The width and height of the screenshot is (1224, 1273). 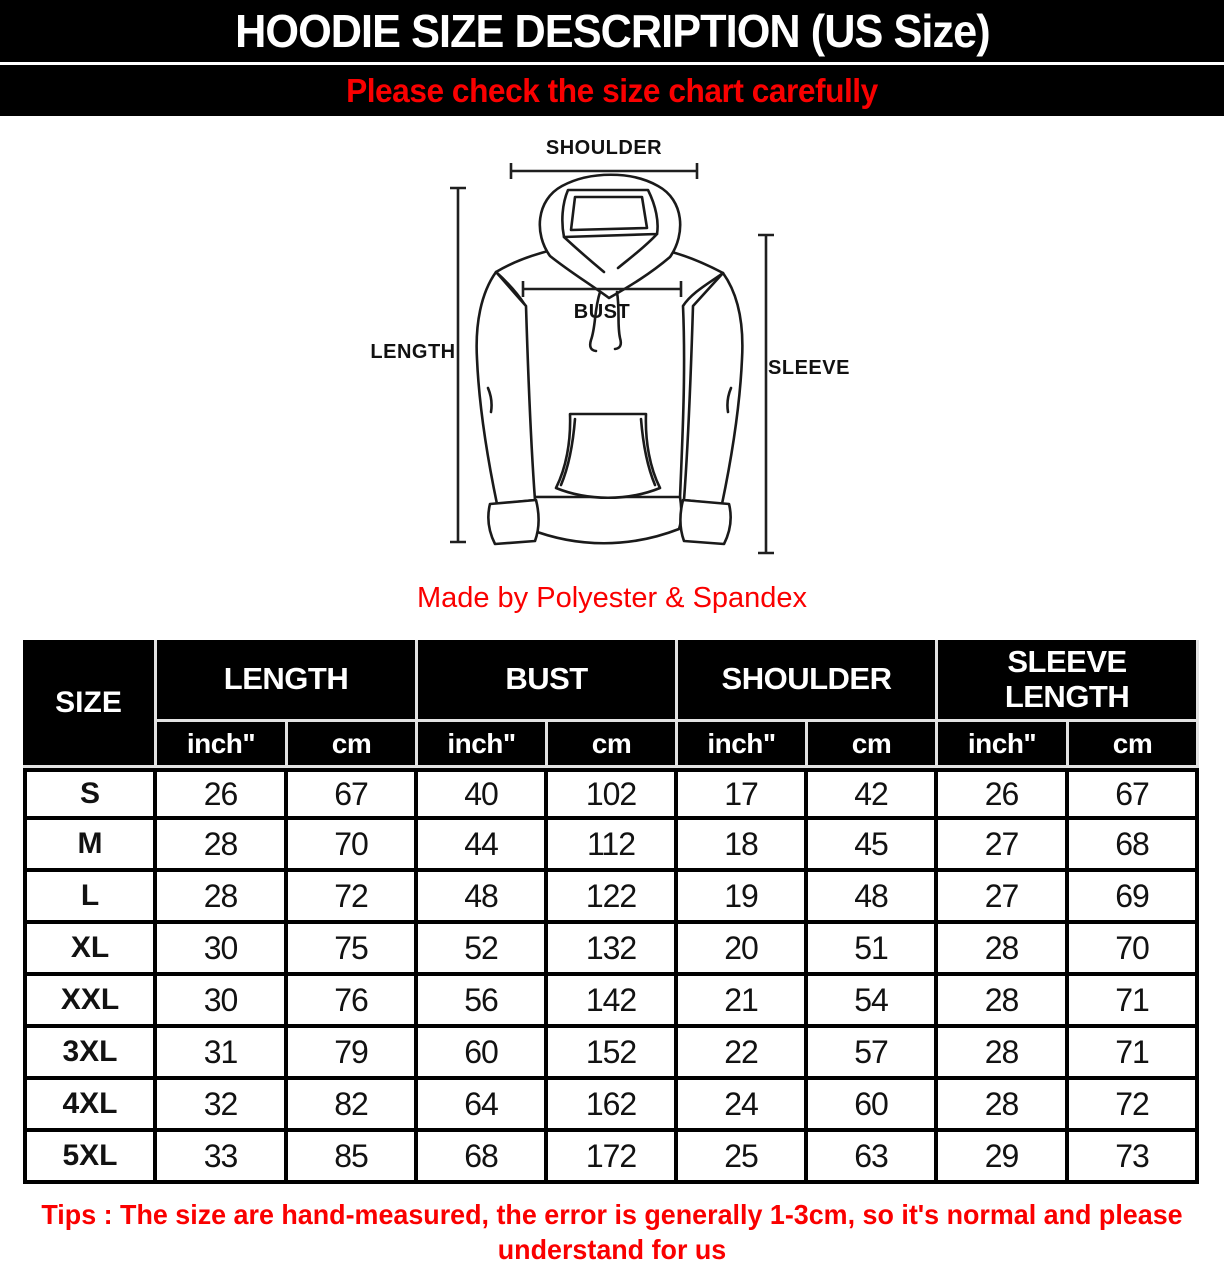 I want to click on hoodie-drawstrings, so click(x=605, y=321).